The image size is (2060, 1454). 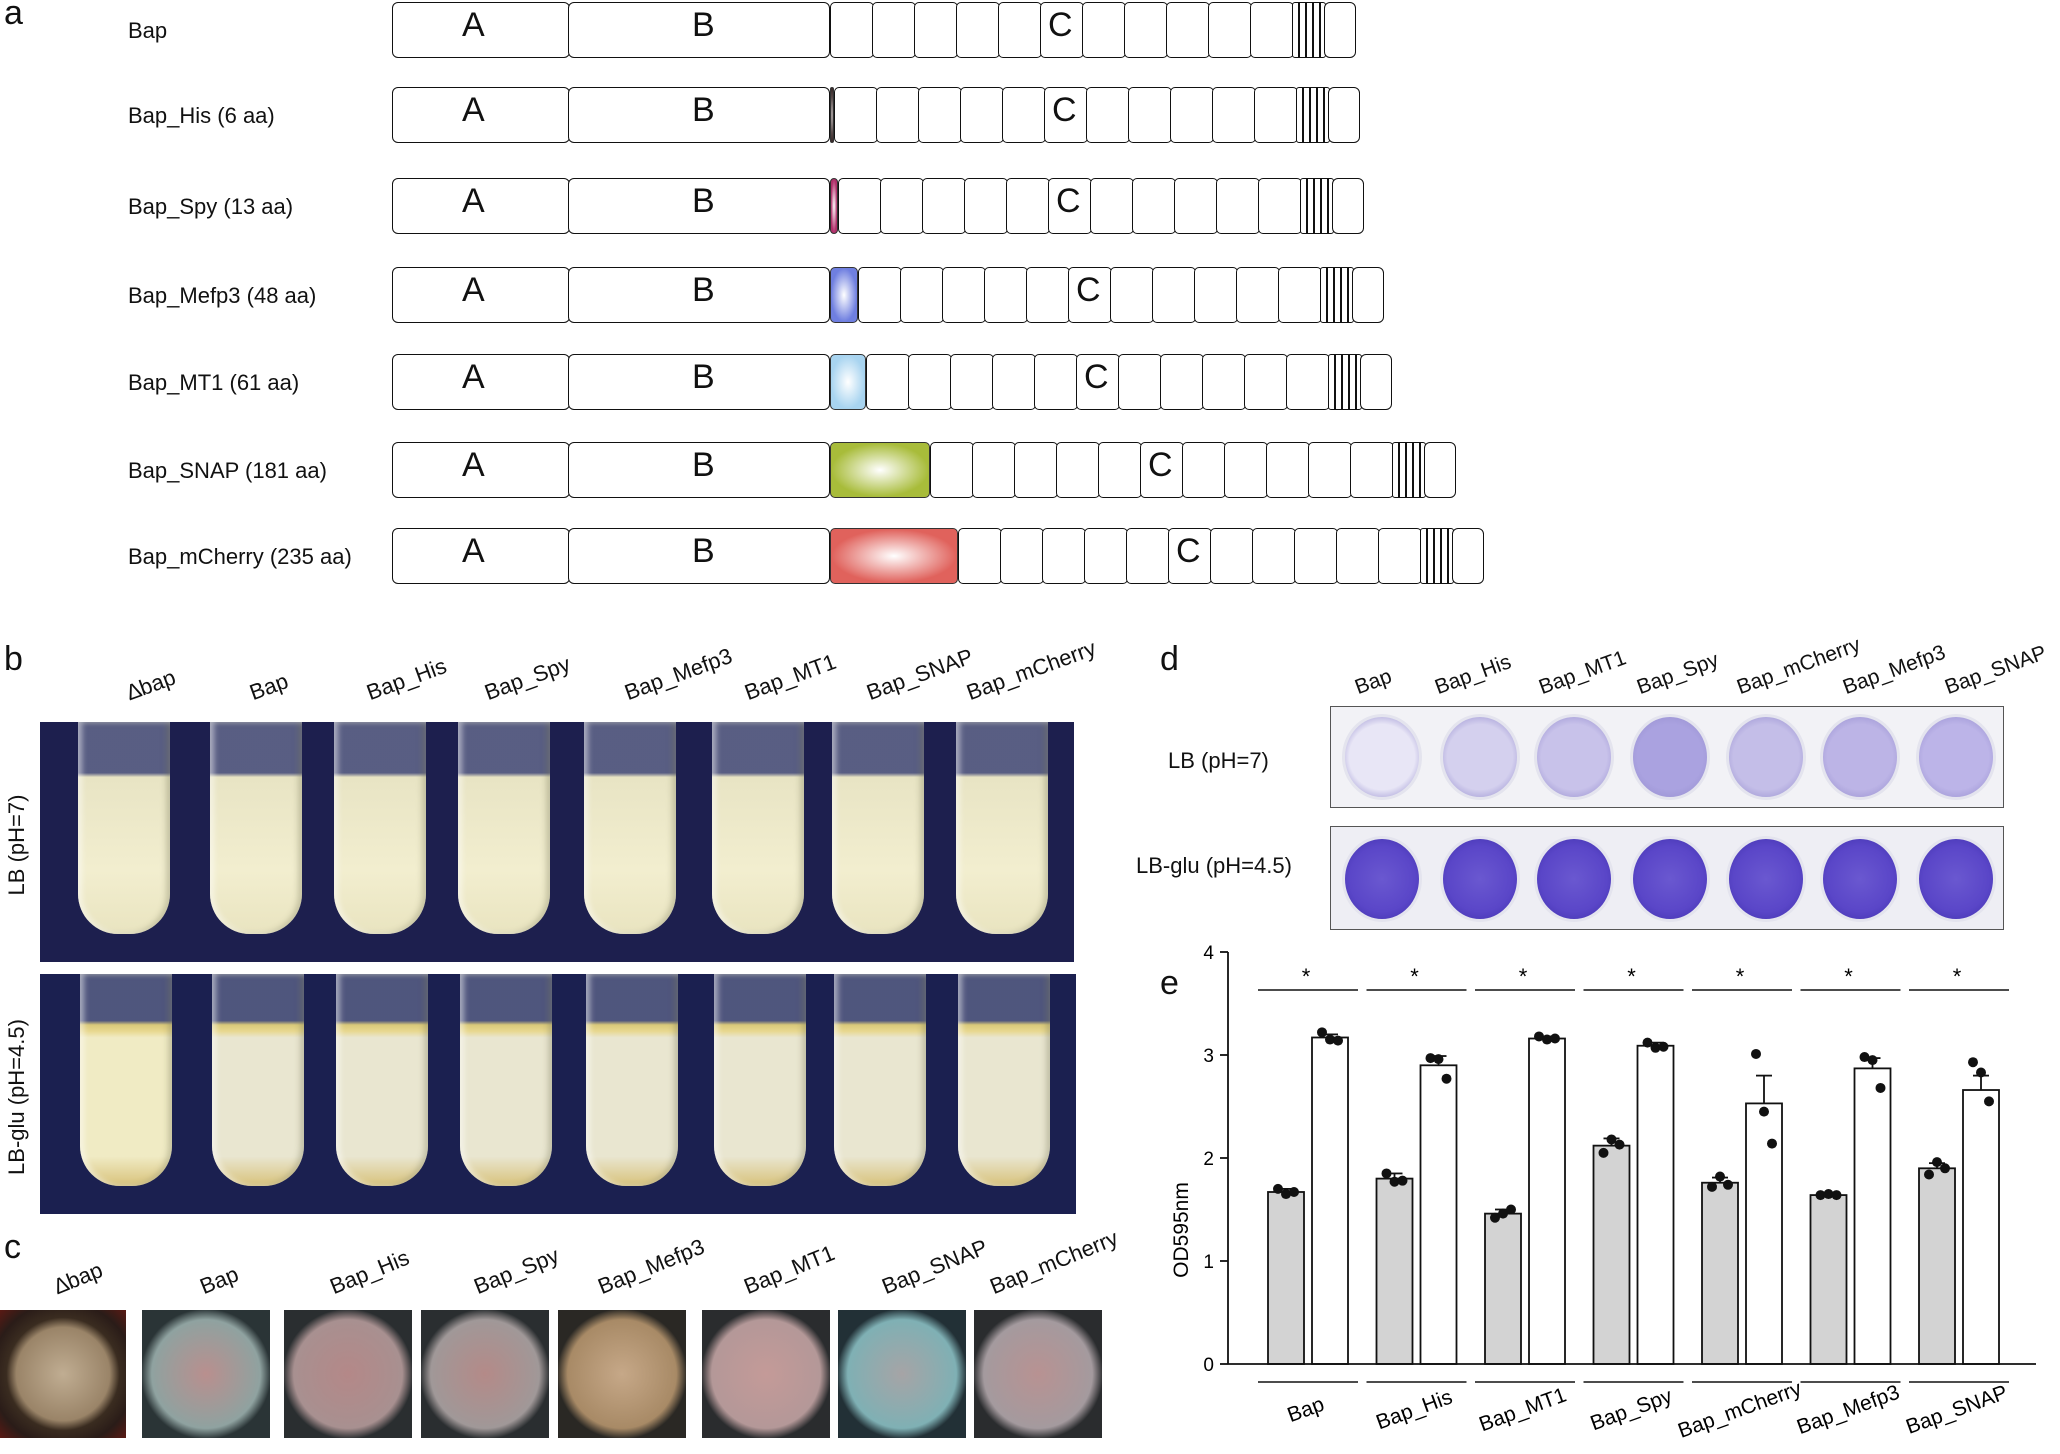 What do you see at coordinates (219, 1280) in the screenshot?
I see `colony-column-title: Bap` at bounding box center [219, 1280].